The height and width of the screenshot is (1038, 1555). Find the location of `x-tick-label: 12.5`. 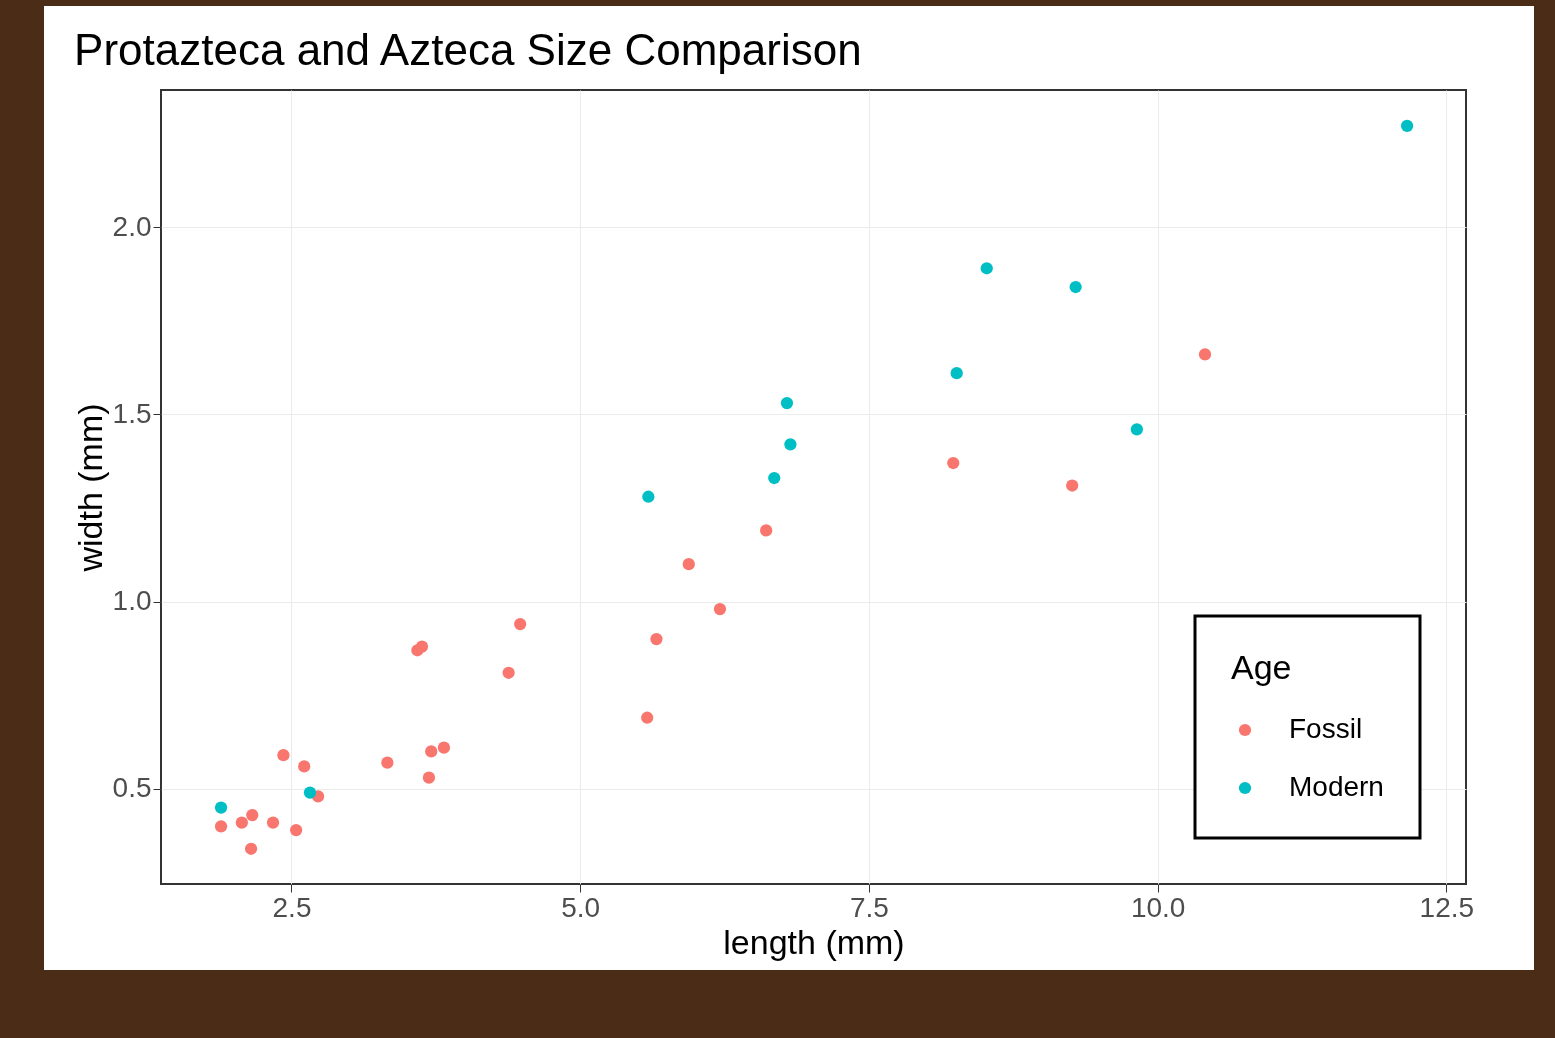

x-tick-label: 12.5 is located at coordinates (1447, 907).